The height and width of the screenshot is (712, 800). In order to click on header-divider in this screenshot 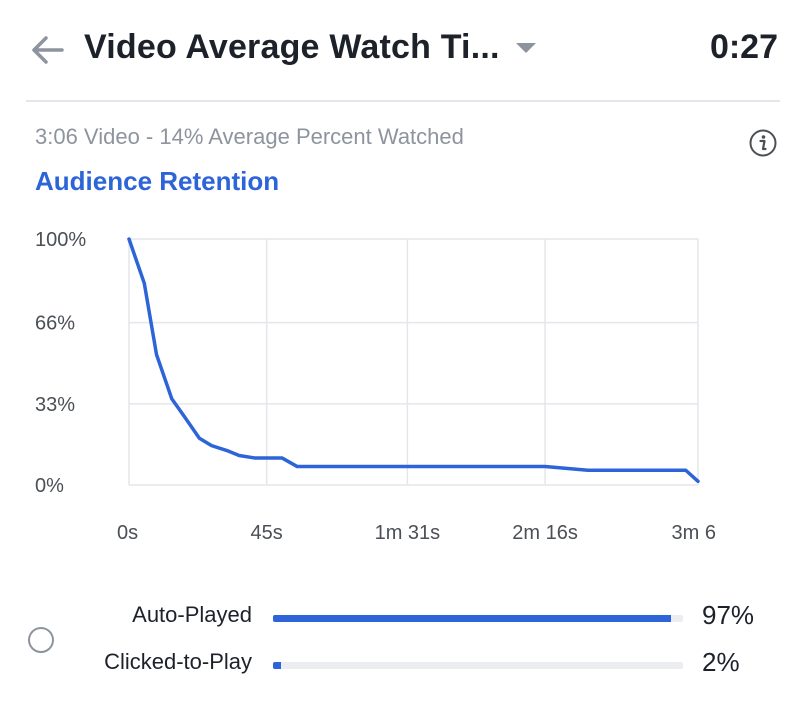, I will do `click(403, 101)`.